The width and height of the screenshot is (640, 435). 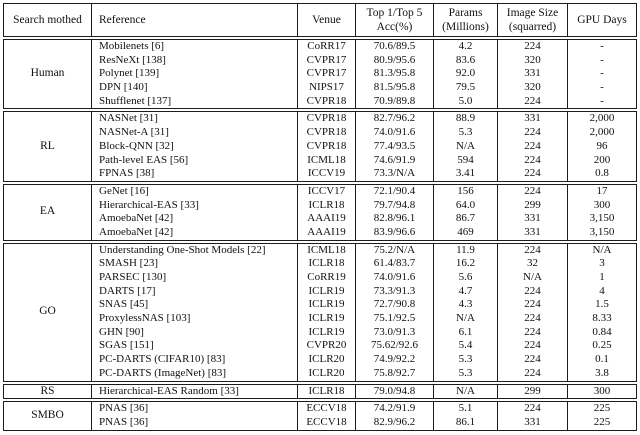 I want to click on acc-cell: 79.0/94.8, so click(x=394, y=391).